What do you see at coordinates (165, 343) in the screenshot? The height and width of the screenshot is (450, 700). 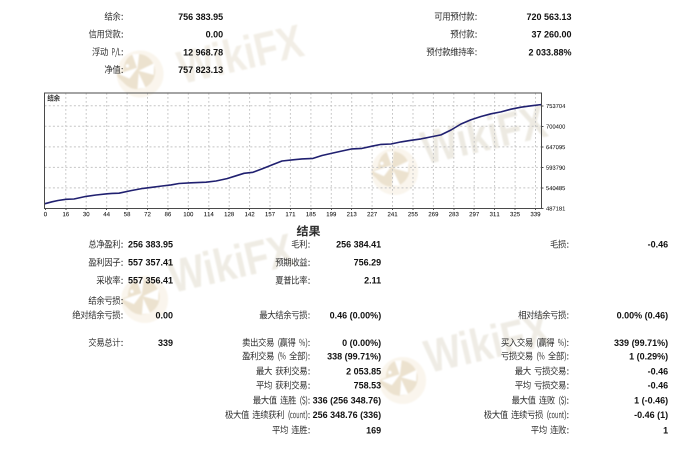 I see `svg-text: 339` at bounding box center [165, 343].